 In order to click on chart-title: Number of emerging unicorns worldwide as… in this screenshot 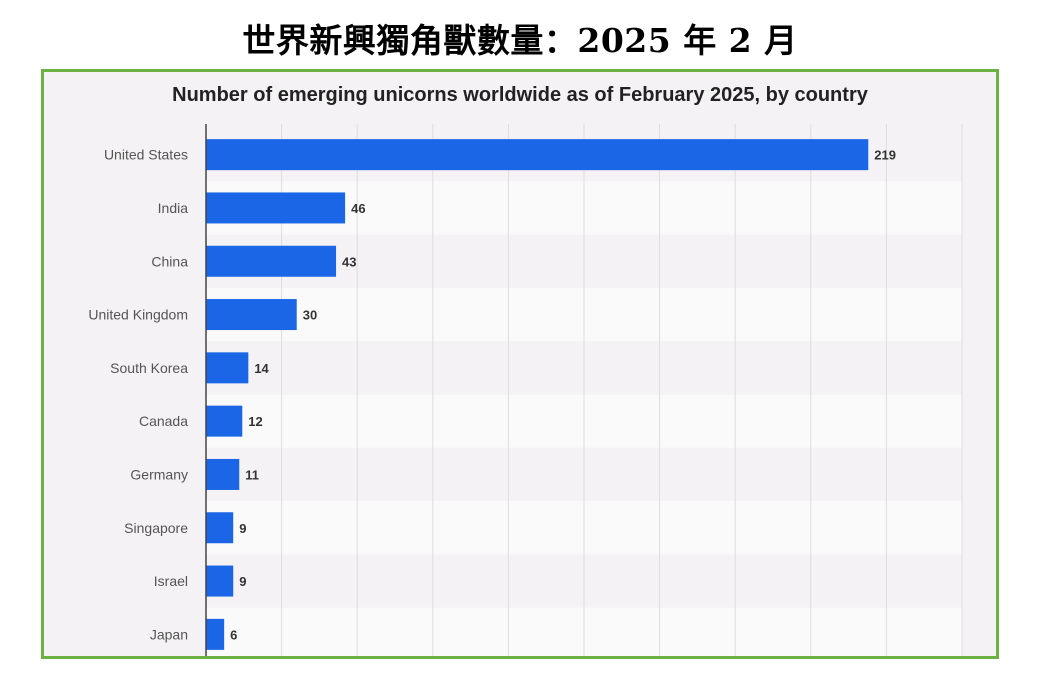, I will do `click(520, 95)`.